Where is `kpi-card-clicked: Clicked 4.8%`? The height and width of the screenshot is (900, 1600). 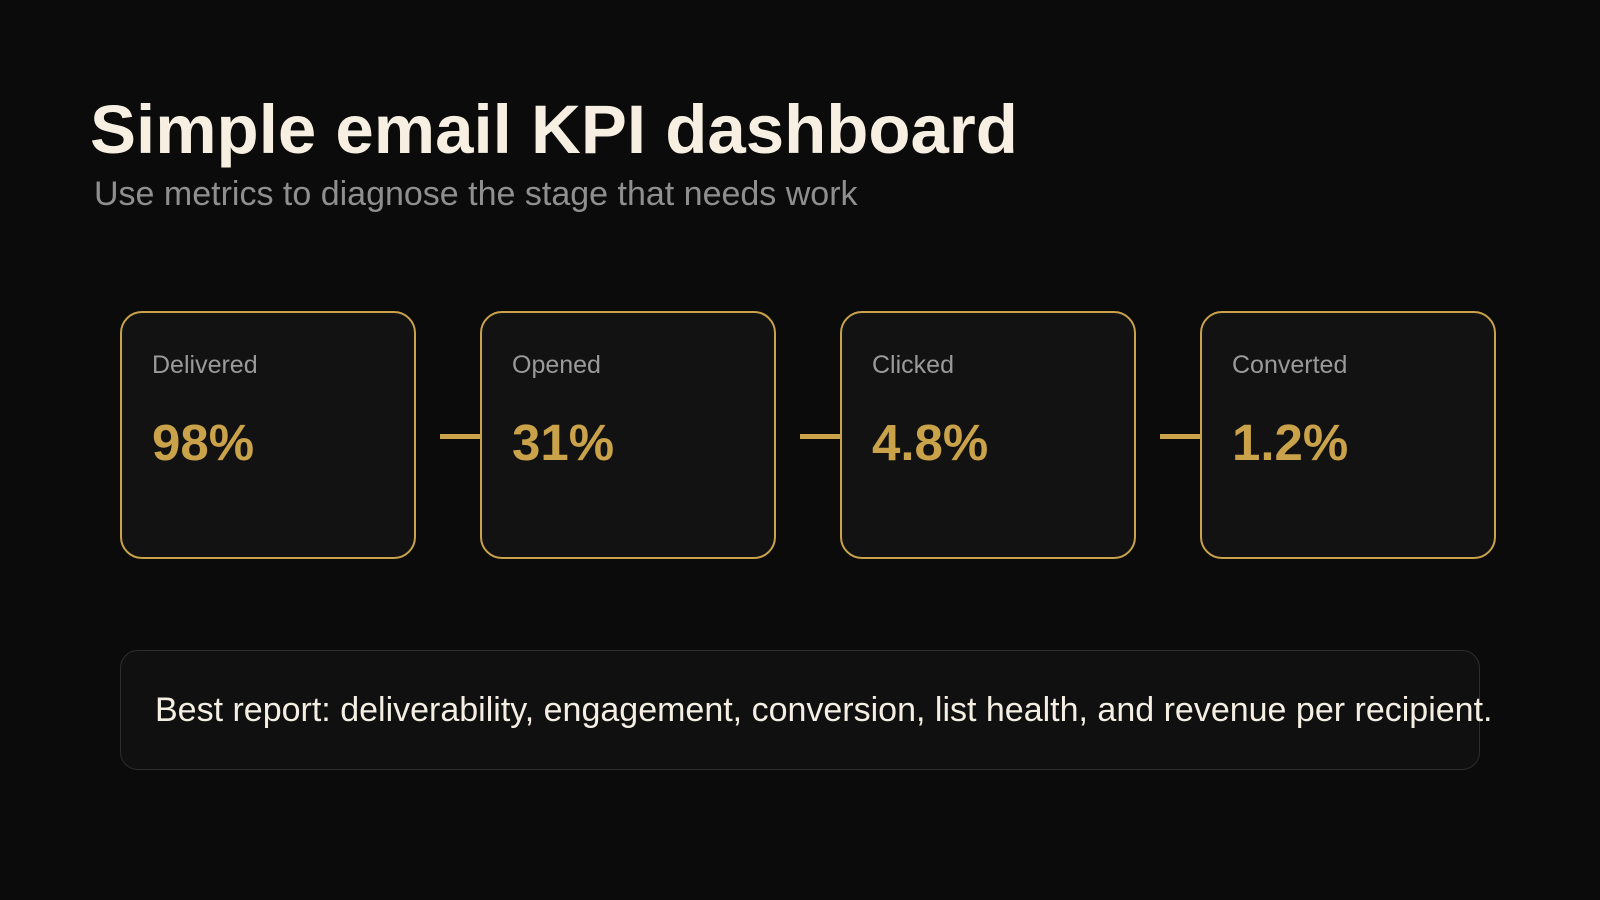 kpi-card-clicked: Clicked 4.8% is located at coordinates (988, 435).